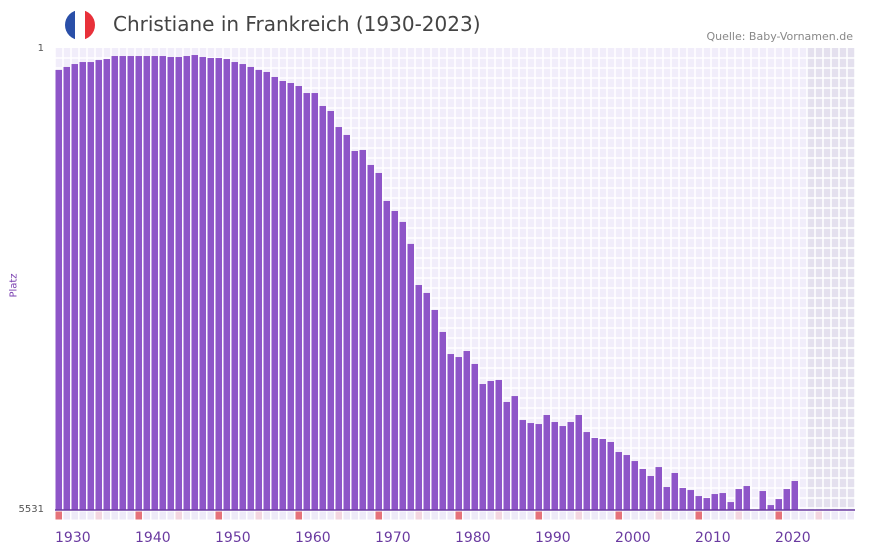  Describe the element at coordinates (266, 515) in the screenshot. I see `year-marker-1956` at that location.